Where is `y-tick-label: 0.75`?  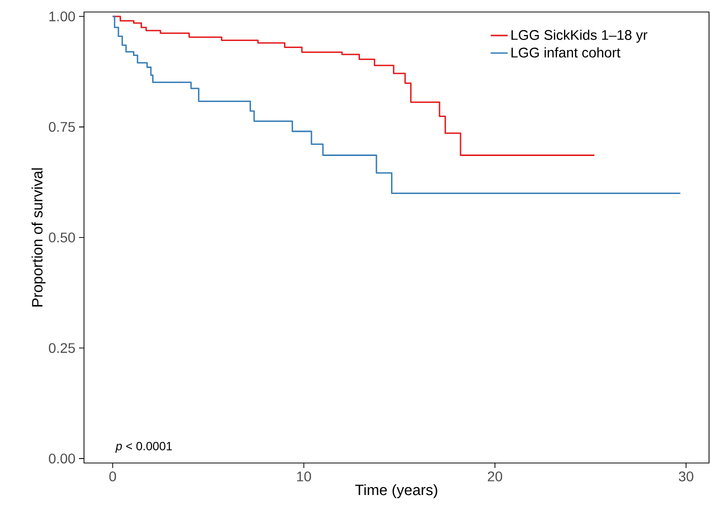 y-tick-label: 0.75 is located at coordinates (61, 127).